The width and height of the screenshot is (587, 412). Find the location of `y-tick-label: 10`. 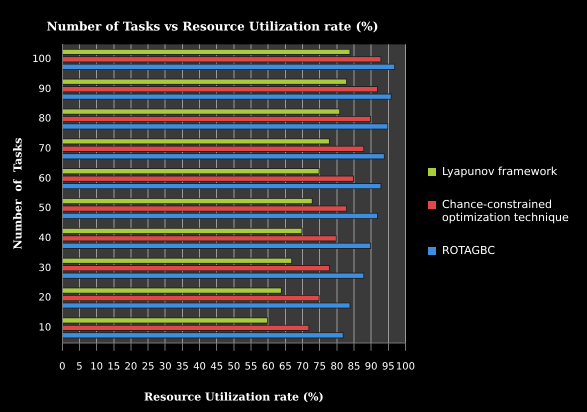

y-tick-label: 10 is located at coordinates (45, 328).